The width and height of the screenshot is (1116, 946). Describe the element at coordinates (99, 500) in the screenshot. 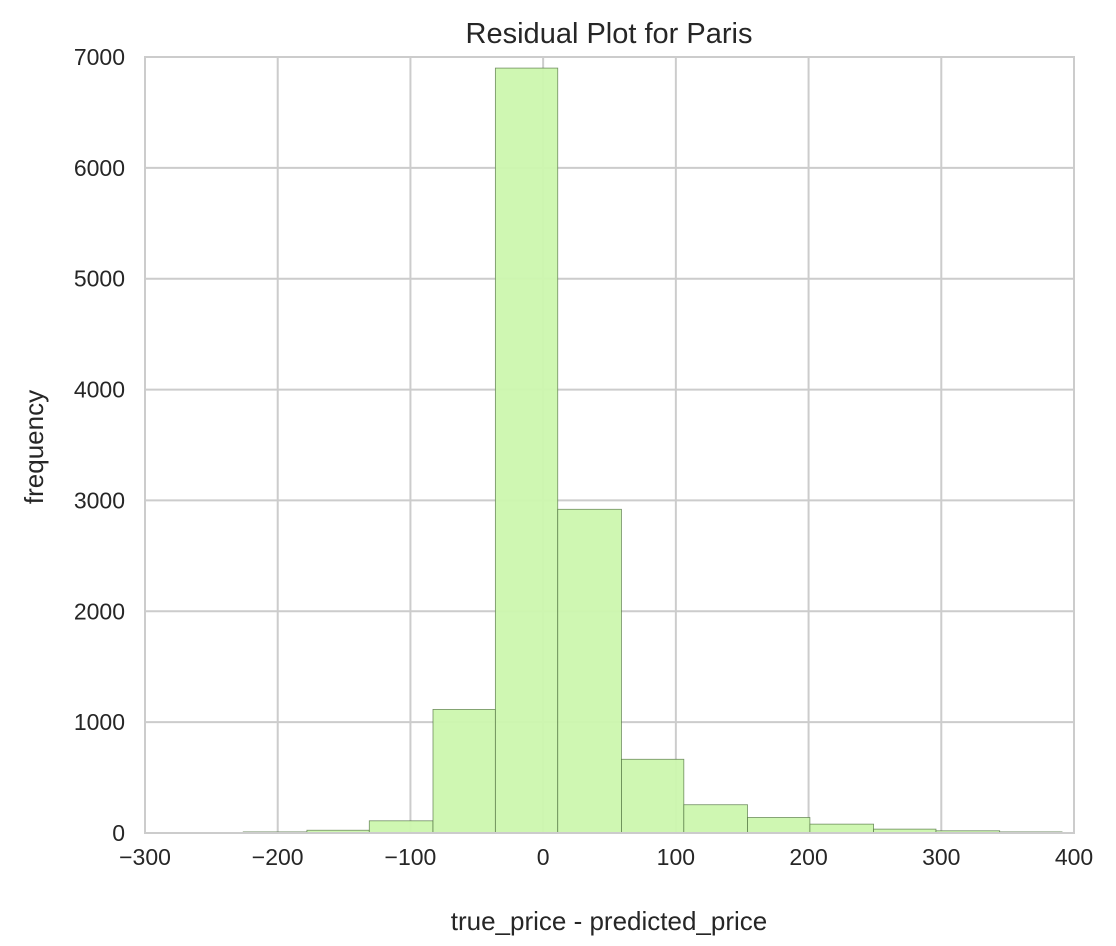

I see `y-tick-label: 3000` at that location.